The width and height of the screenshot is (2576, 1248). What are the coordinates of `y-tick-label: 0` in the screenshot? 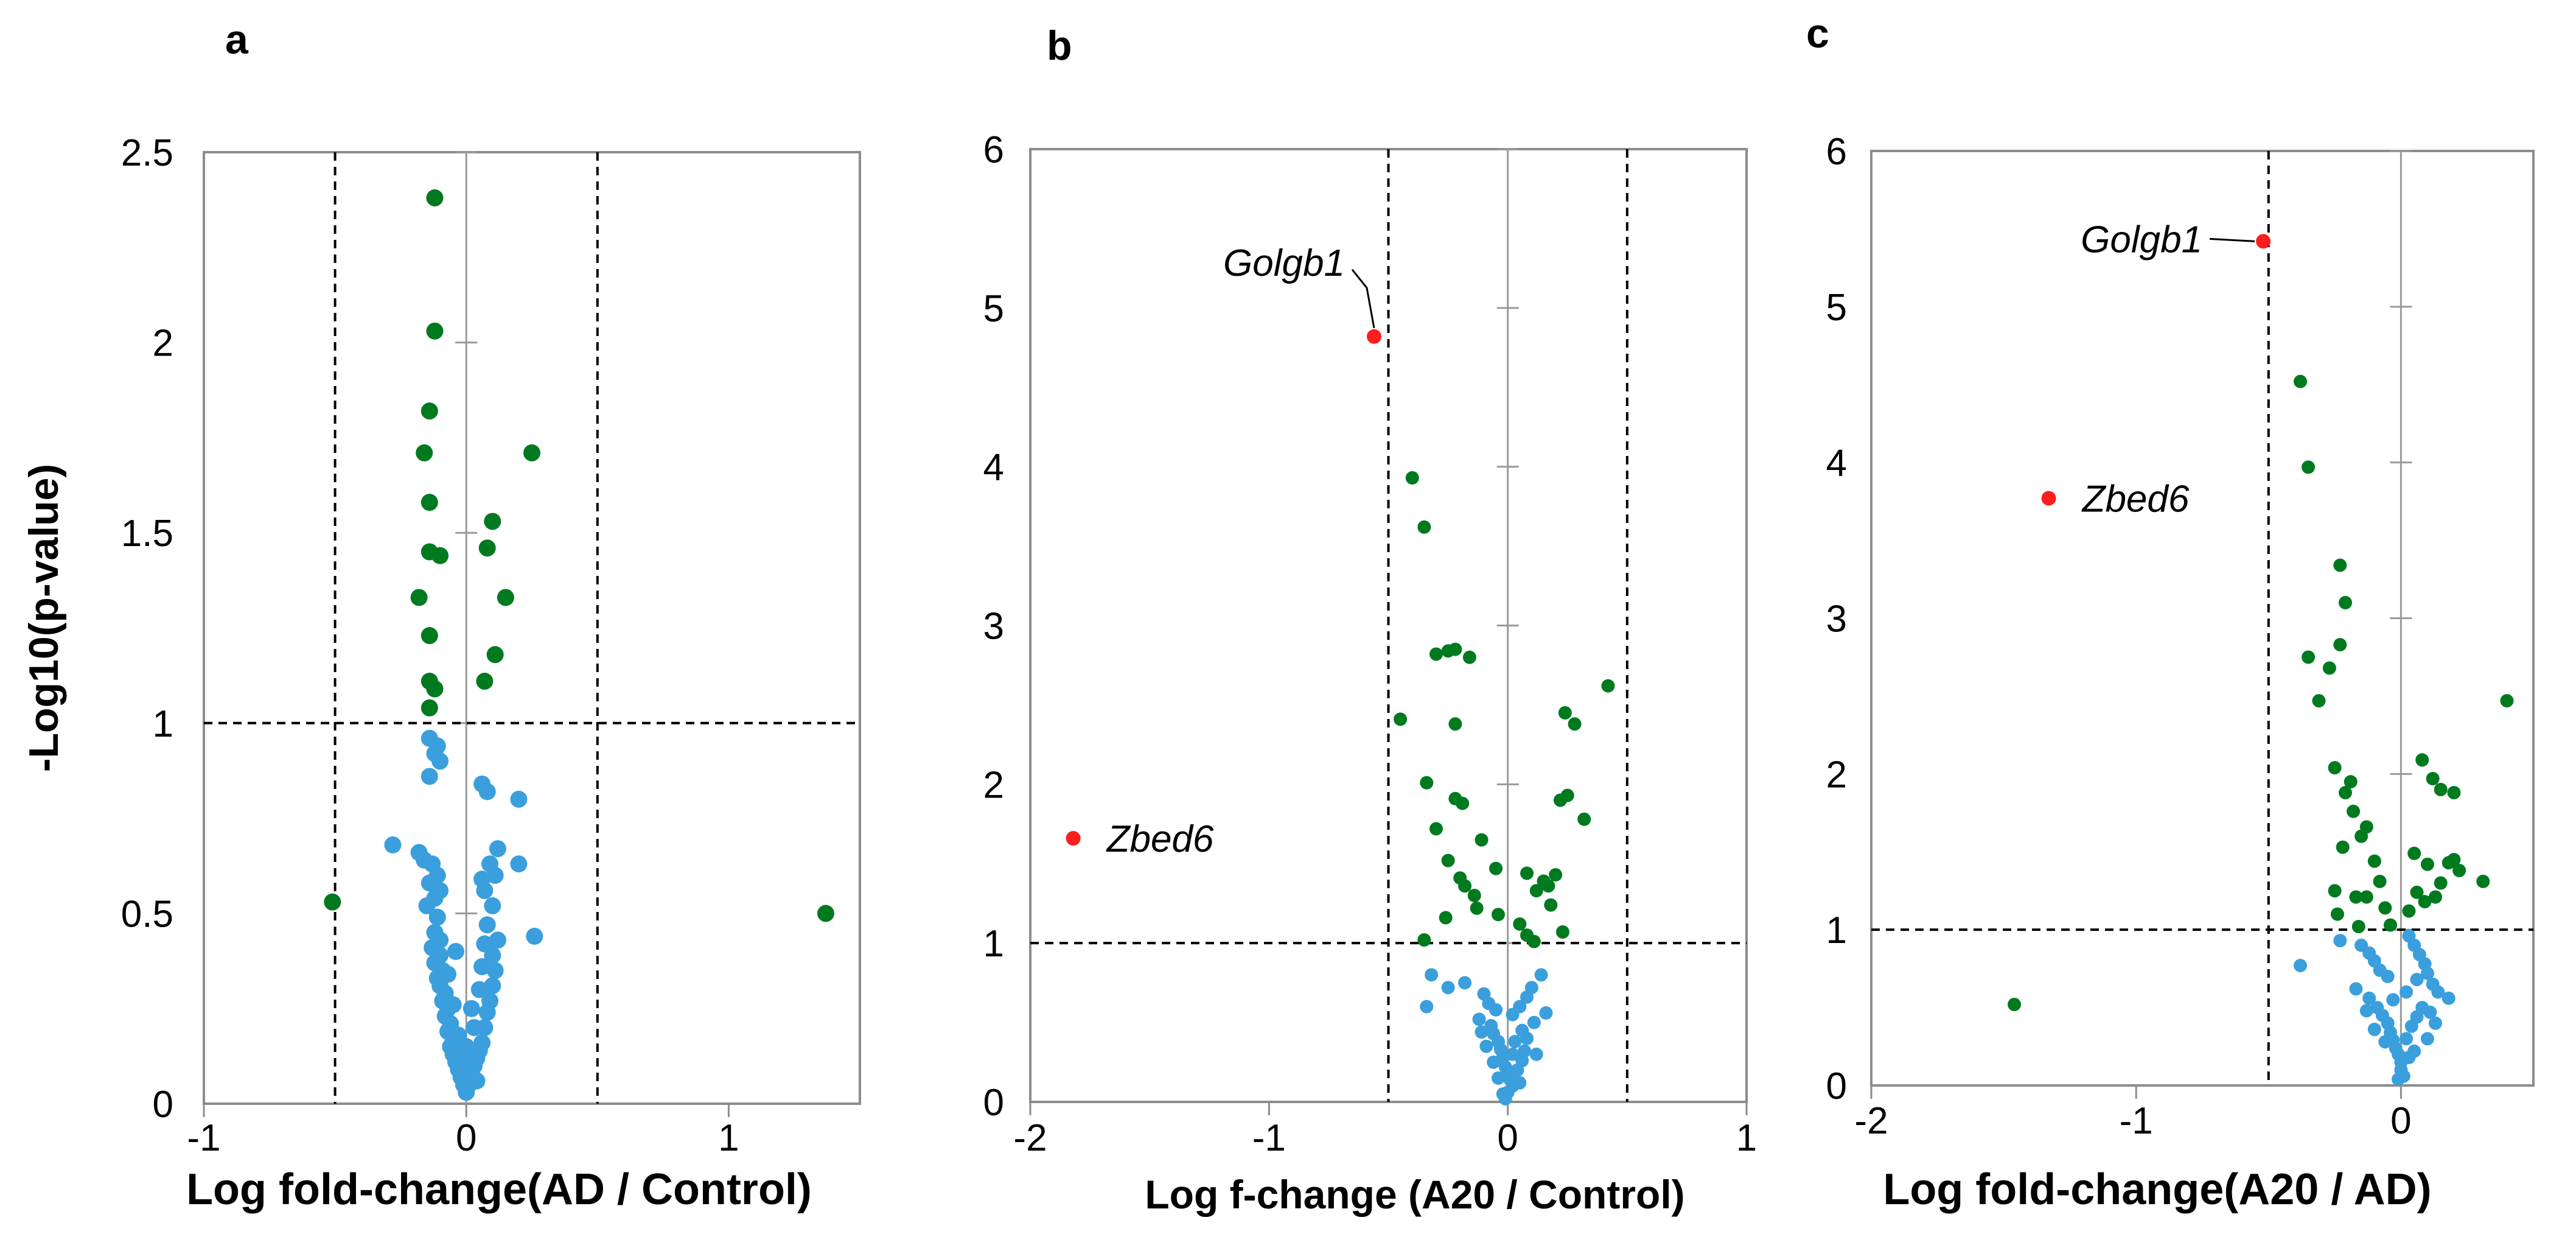 It's located at (163, 1105).